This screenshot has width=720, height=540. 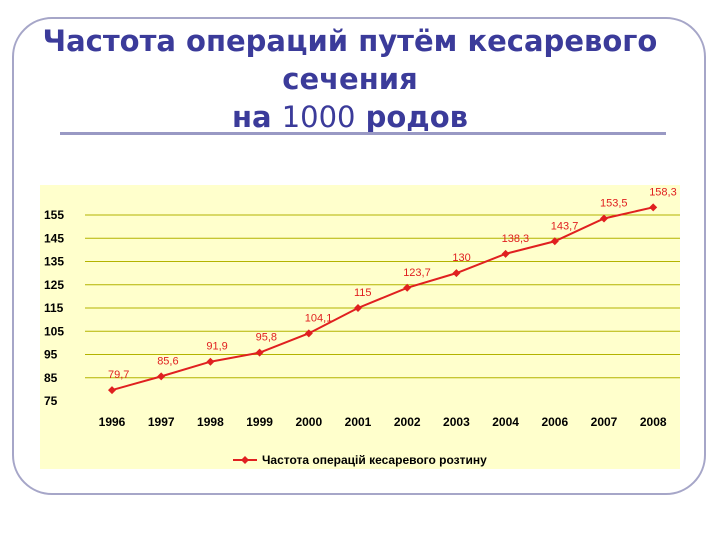 What do you see at coordinates (118, 375) in the screenshot?
I see `data-label: 79,7` at bounding box center [118, 375].